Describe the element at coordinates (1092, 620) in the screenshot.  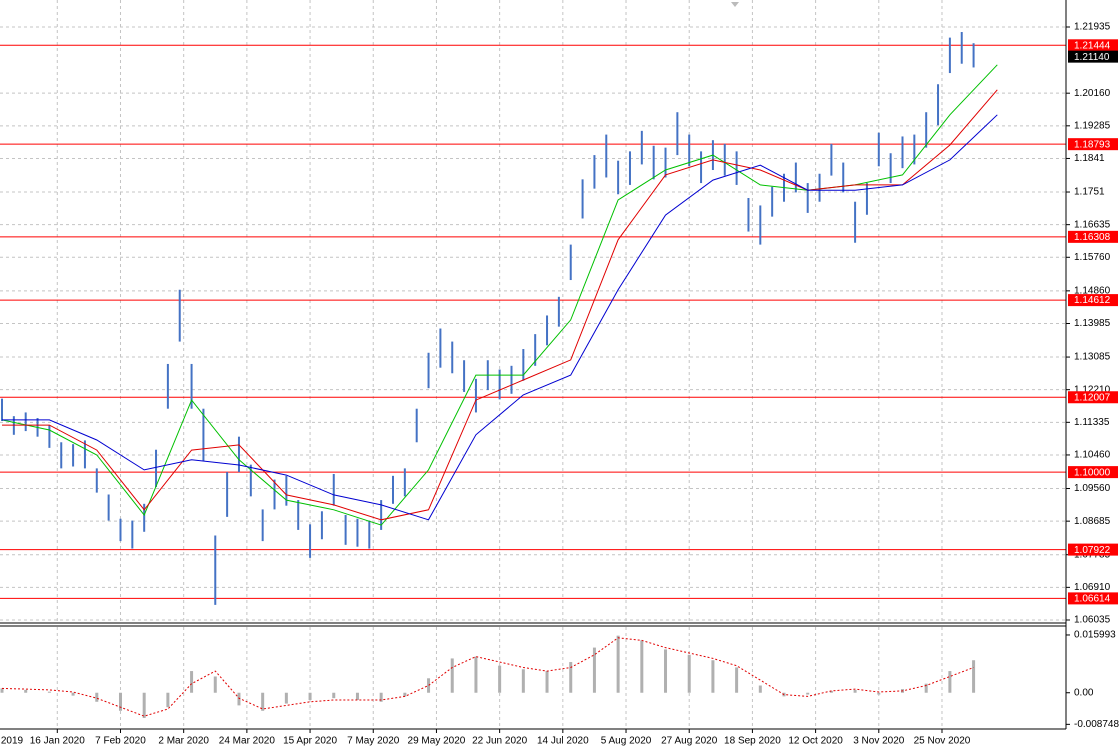
I see `y-tick-label: 1.06035` at that location.